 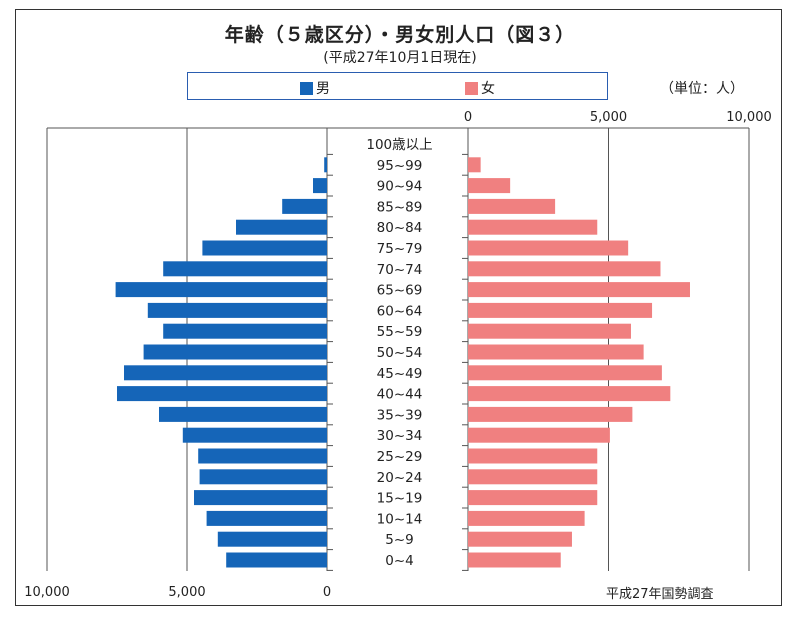 I want to click on age-category-label: 5~9, so click(x=399, y=540).